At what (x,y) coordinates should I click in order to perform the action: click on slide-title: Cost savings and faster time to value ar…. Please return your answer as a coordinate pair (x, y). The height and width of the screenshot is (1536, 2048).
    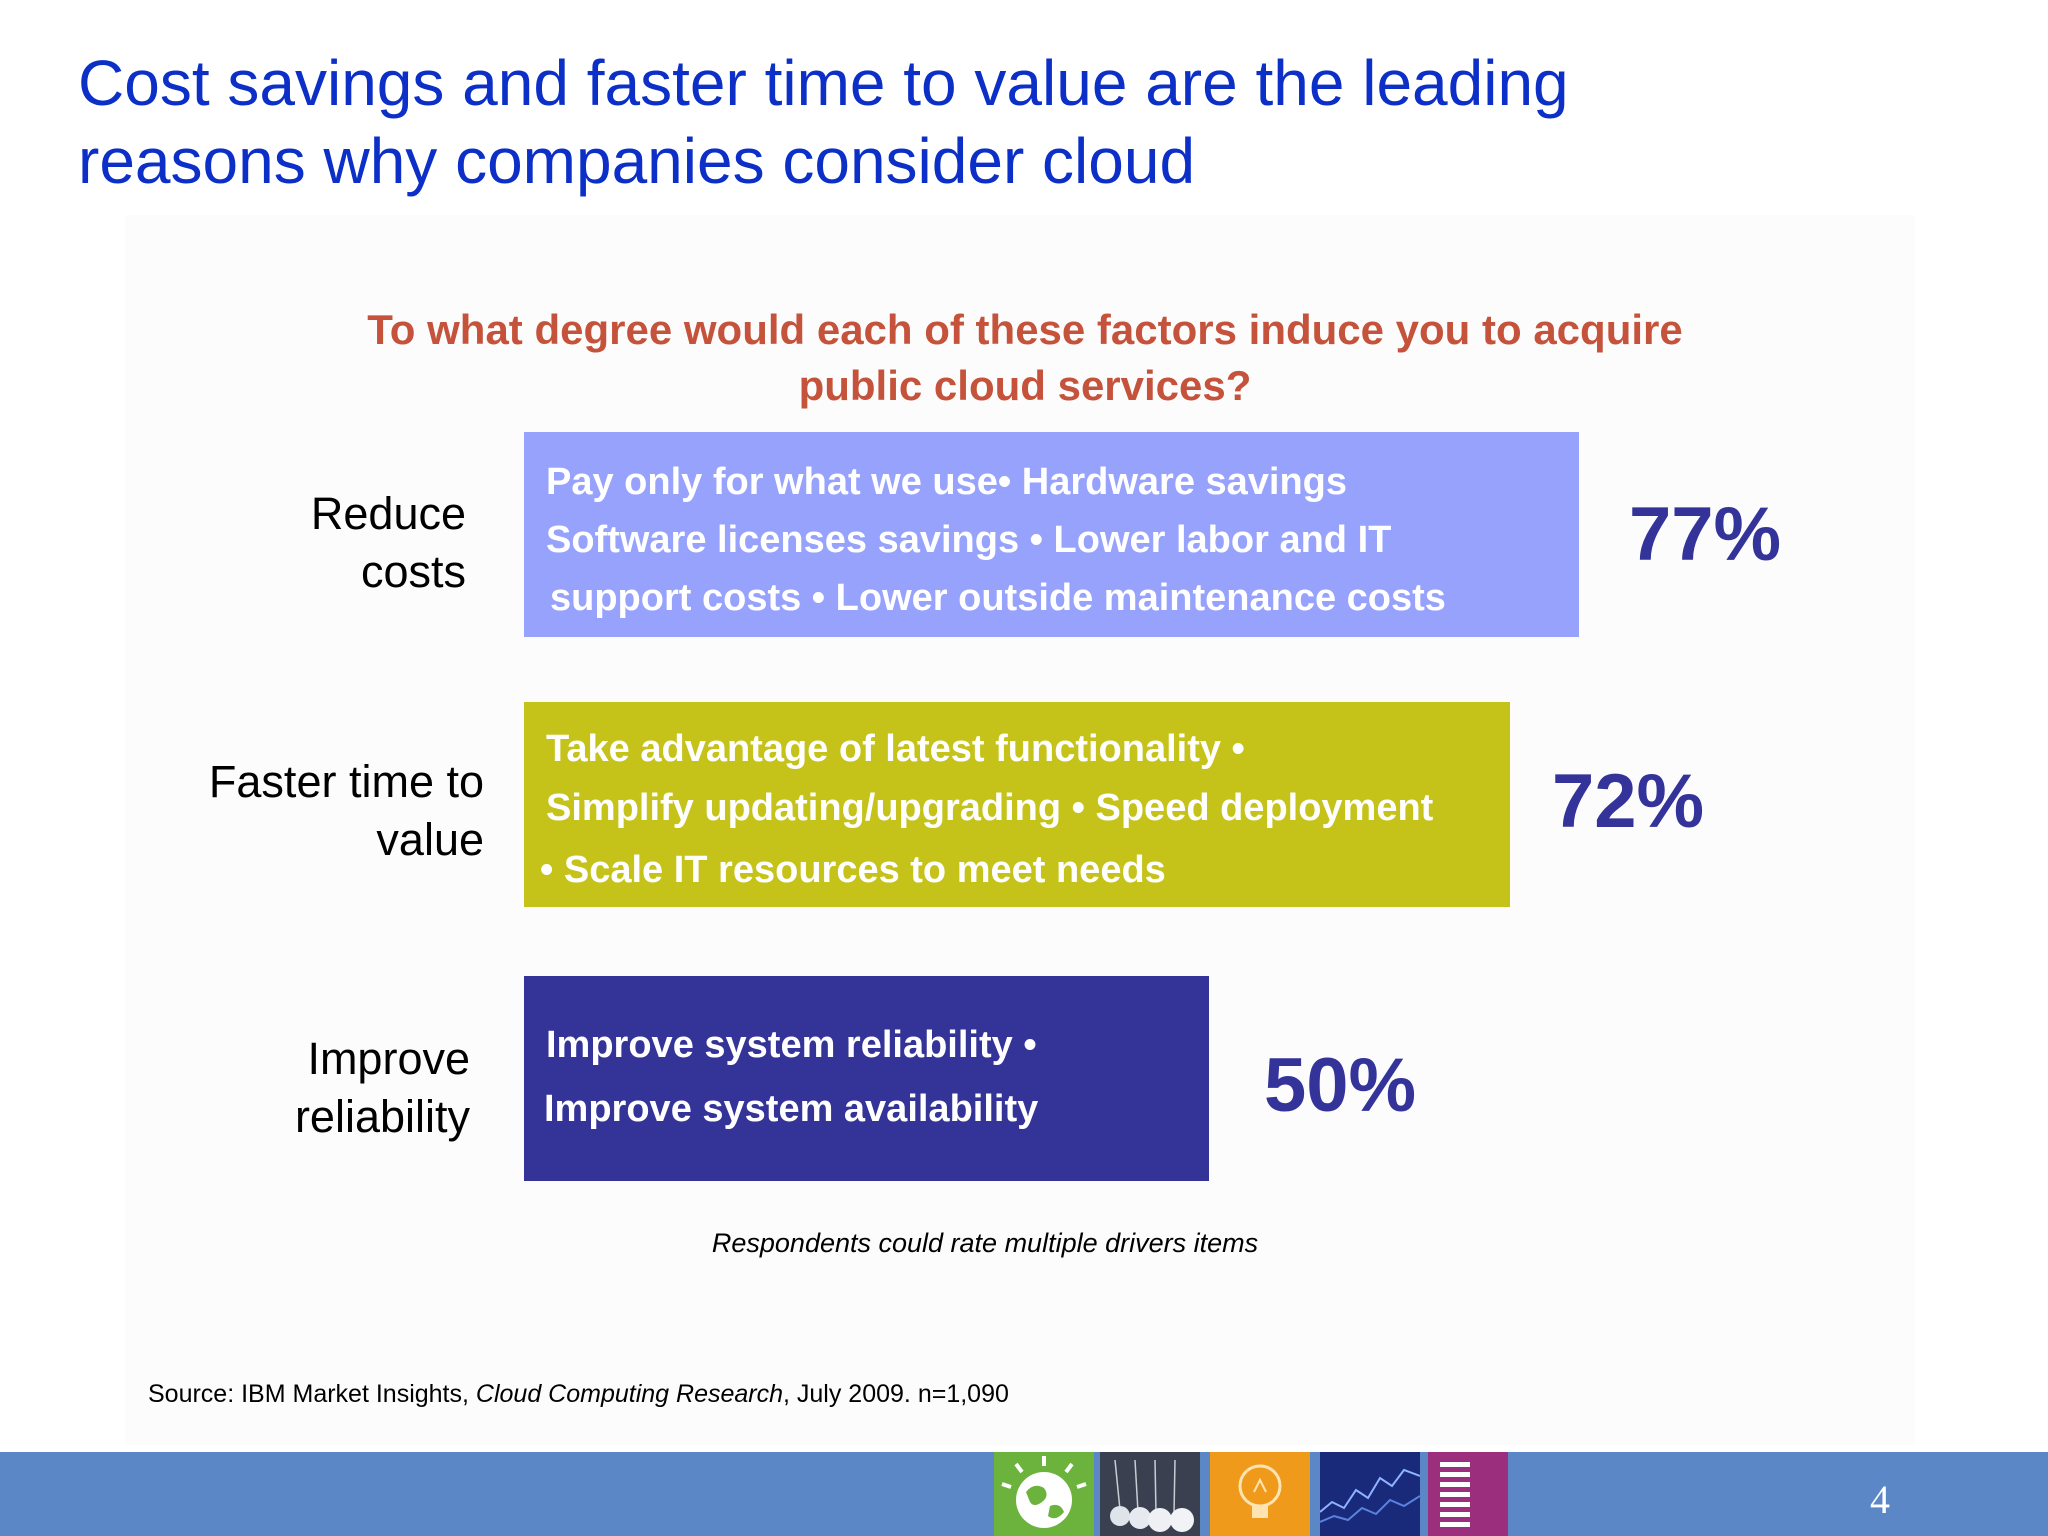
    Looking at the image, I should click on (958, 122).